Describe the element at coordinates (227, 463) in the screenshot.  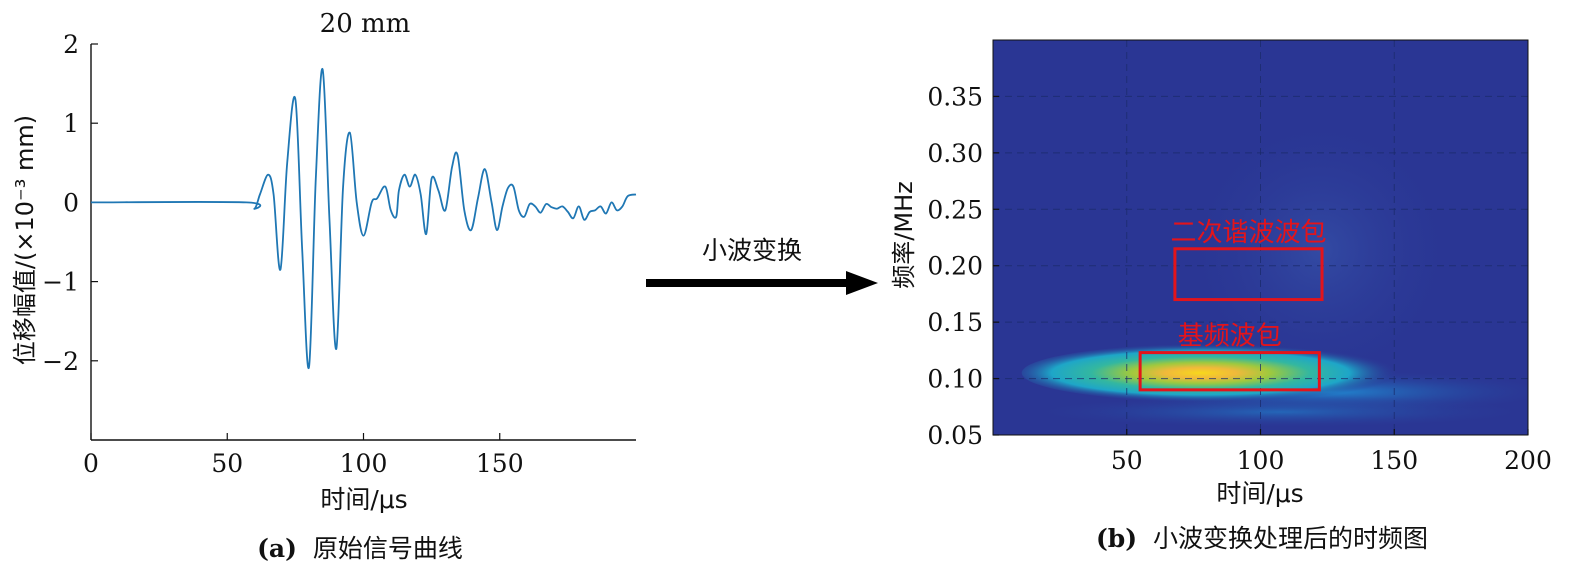
I see `panel-a-x-tick-label: 50` at that location.